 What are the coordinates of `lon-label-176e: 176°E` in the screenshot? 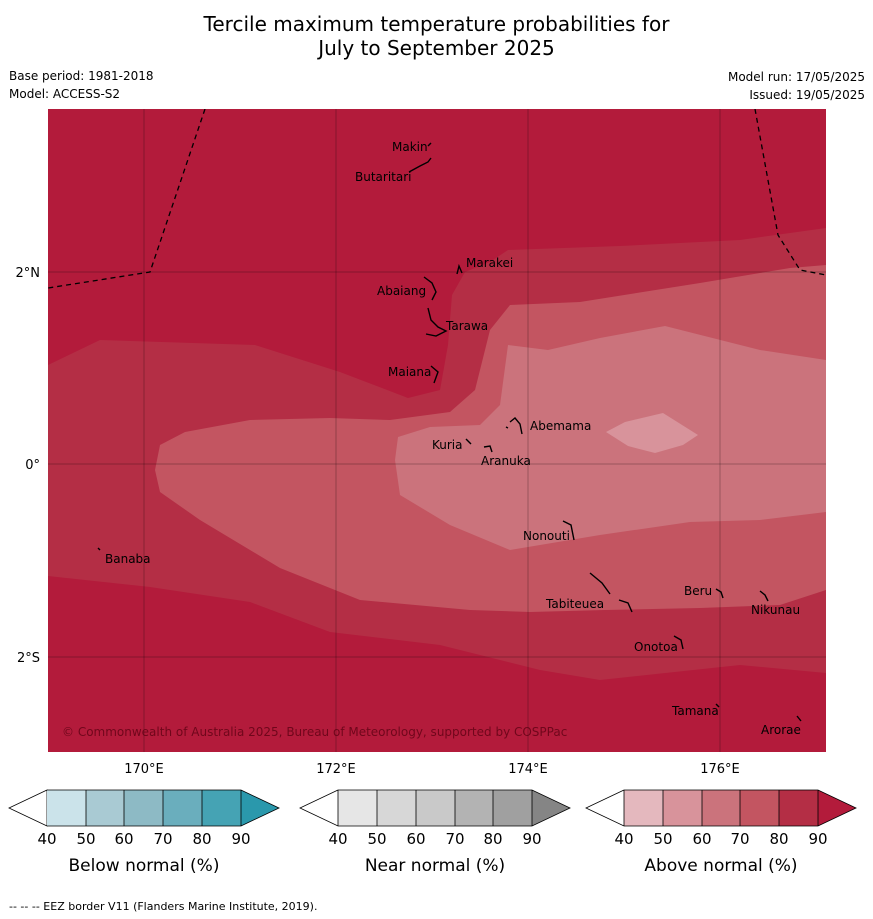 It's located at (720, 769).